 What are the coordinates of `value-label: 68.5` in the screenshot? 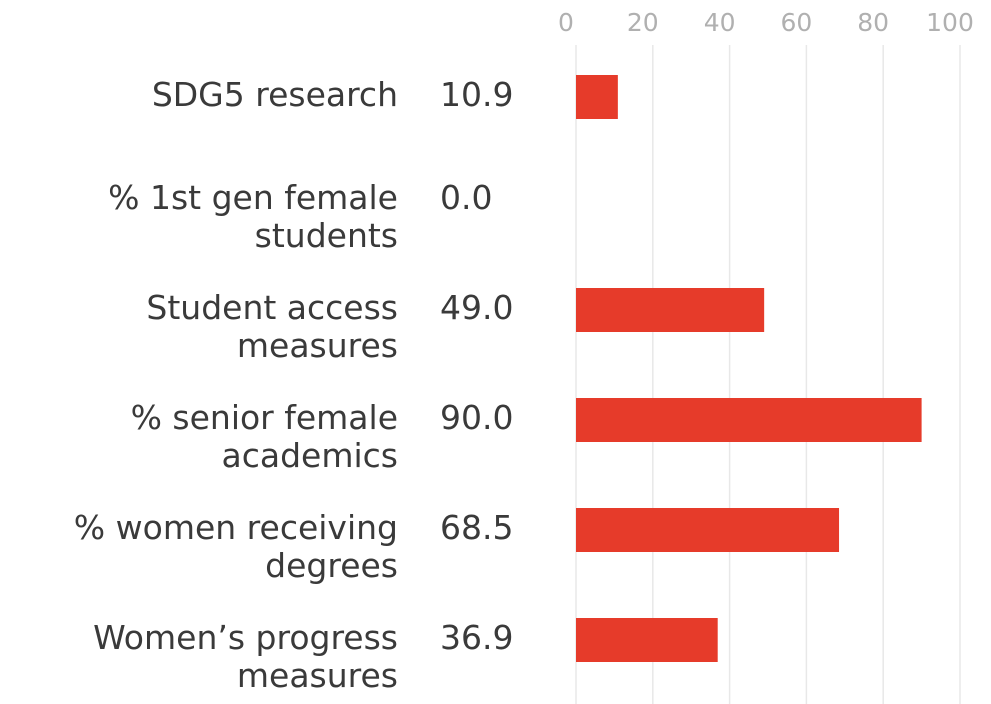 It's located at (477, 527).